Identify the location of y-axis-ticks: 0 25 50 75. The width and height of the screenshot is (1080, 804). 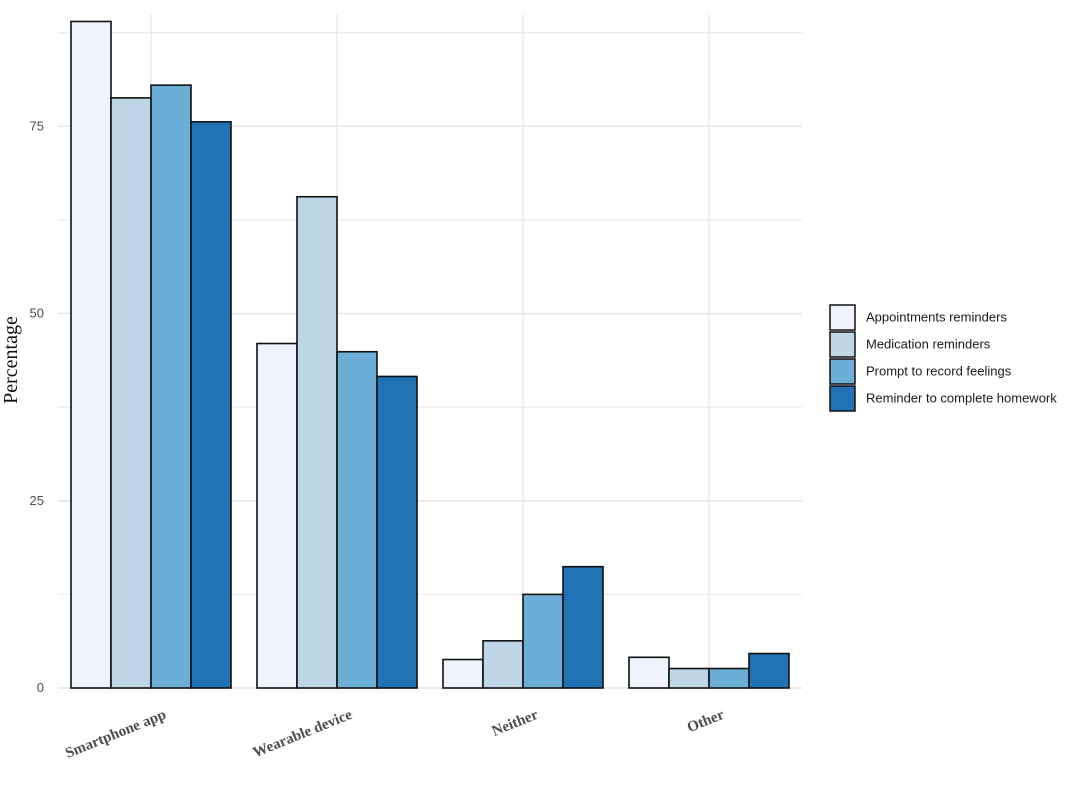
(37, 406).